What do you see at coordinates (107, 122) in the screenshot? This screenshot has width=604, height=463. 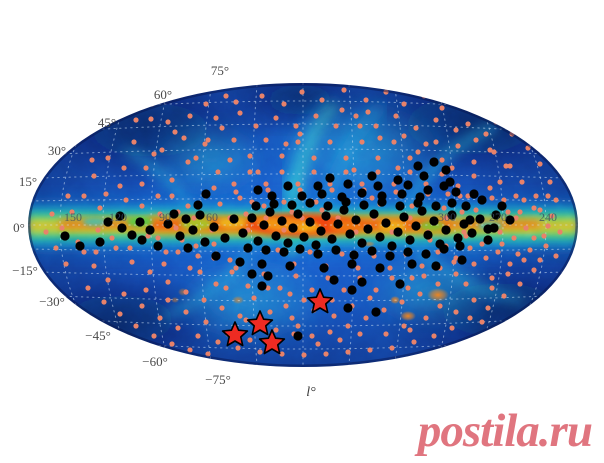 I see `lat-tick-45: 45°` at bounding box center [107, 122].